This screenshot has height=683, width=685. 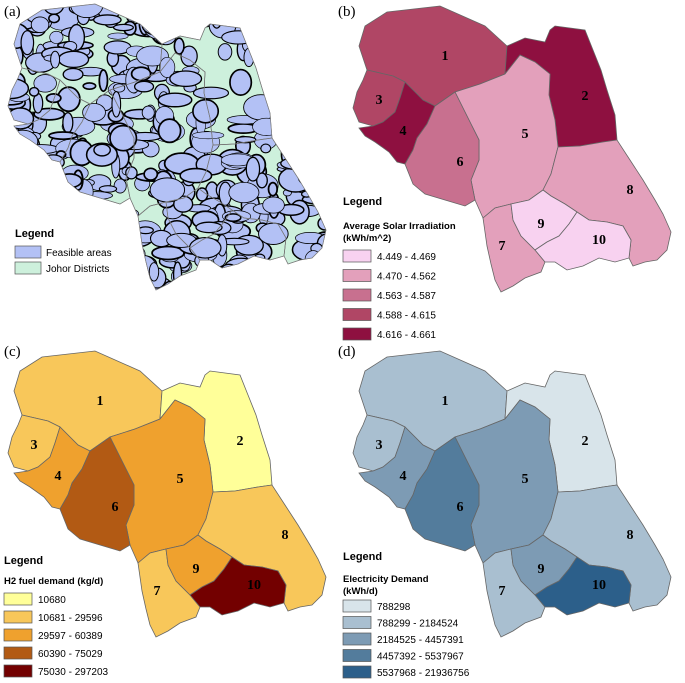 What do you see at coordinates (34, 234) in the screenshot?
I see `legend-a-title: Legend` at bounding box center [34, 234].